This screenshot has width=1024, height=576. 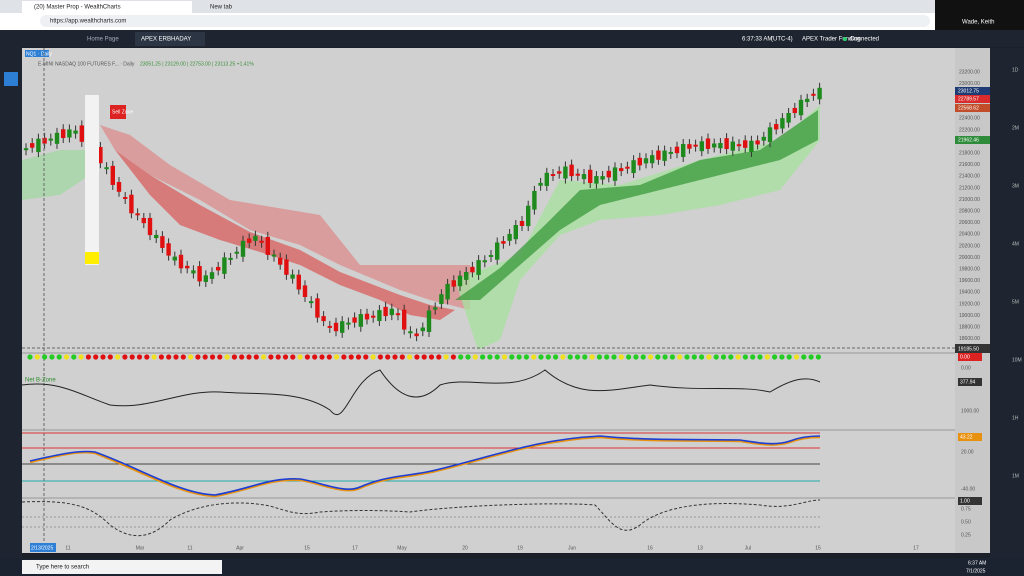 I want to click on color-swatch, so click(x=92, y=258).